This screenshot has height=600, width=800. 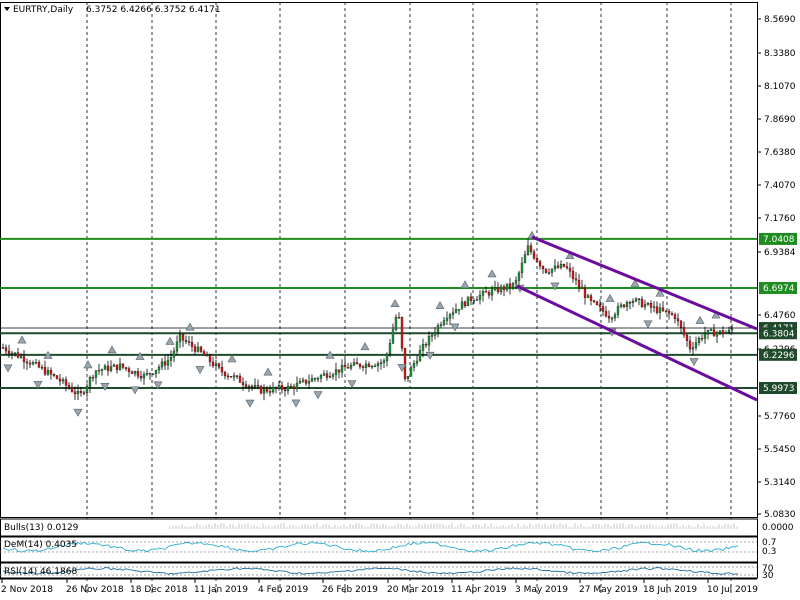 I want to click on dropdown-arrow-icon, so click(x=7, y=9).